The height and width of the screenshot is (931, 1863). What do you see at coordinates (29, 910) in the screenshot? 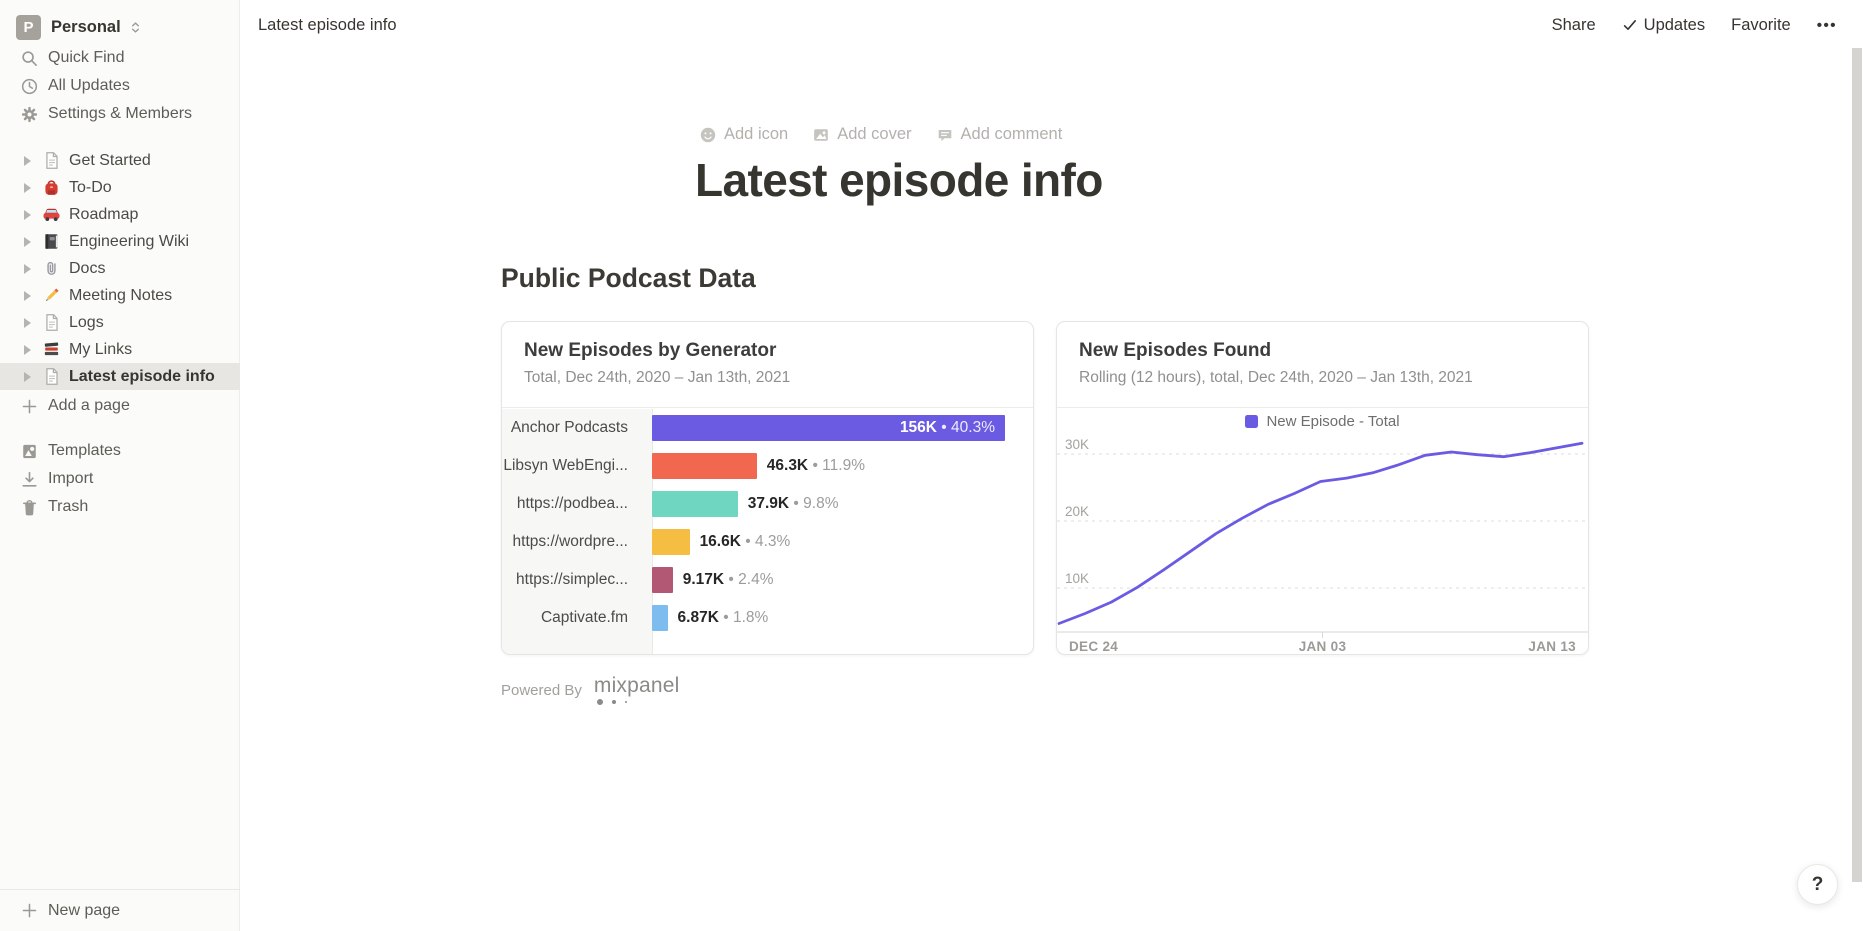
I see `plus-icon` at bounding box center [29, 910].